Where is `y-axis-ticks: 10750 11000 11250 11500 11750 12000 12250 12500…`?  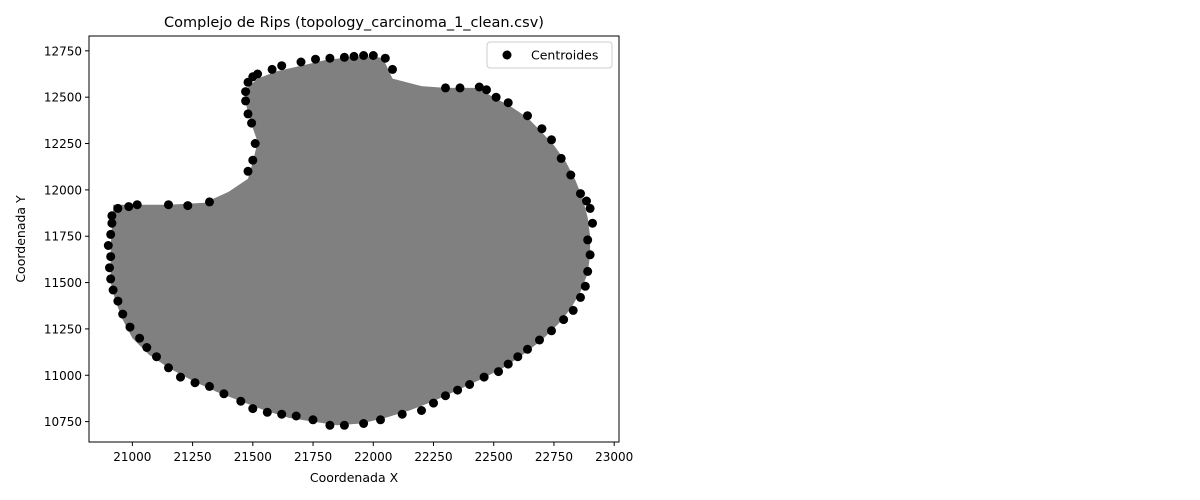 y-axis-ticks: 10750 11000 11250 11500 11750 12000 12250 12500… is located at coordinates (66, 236).